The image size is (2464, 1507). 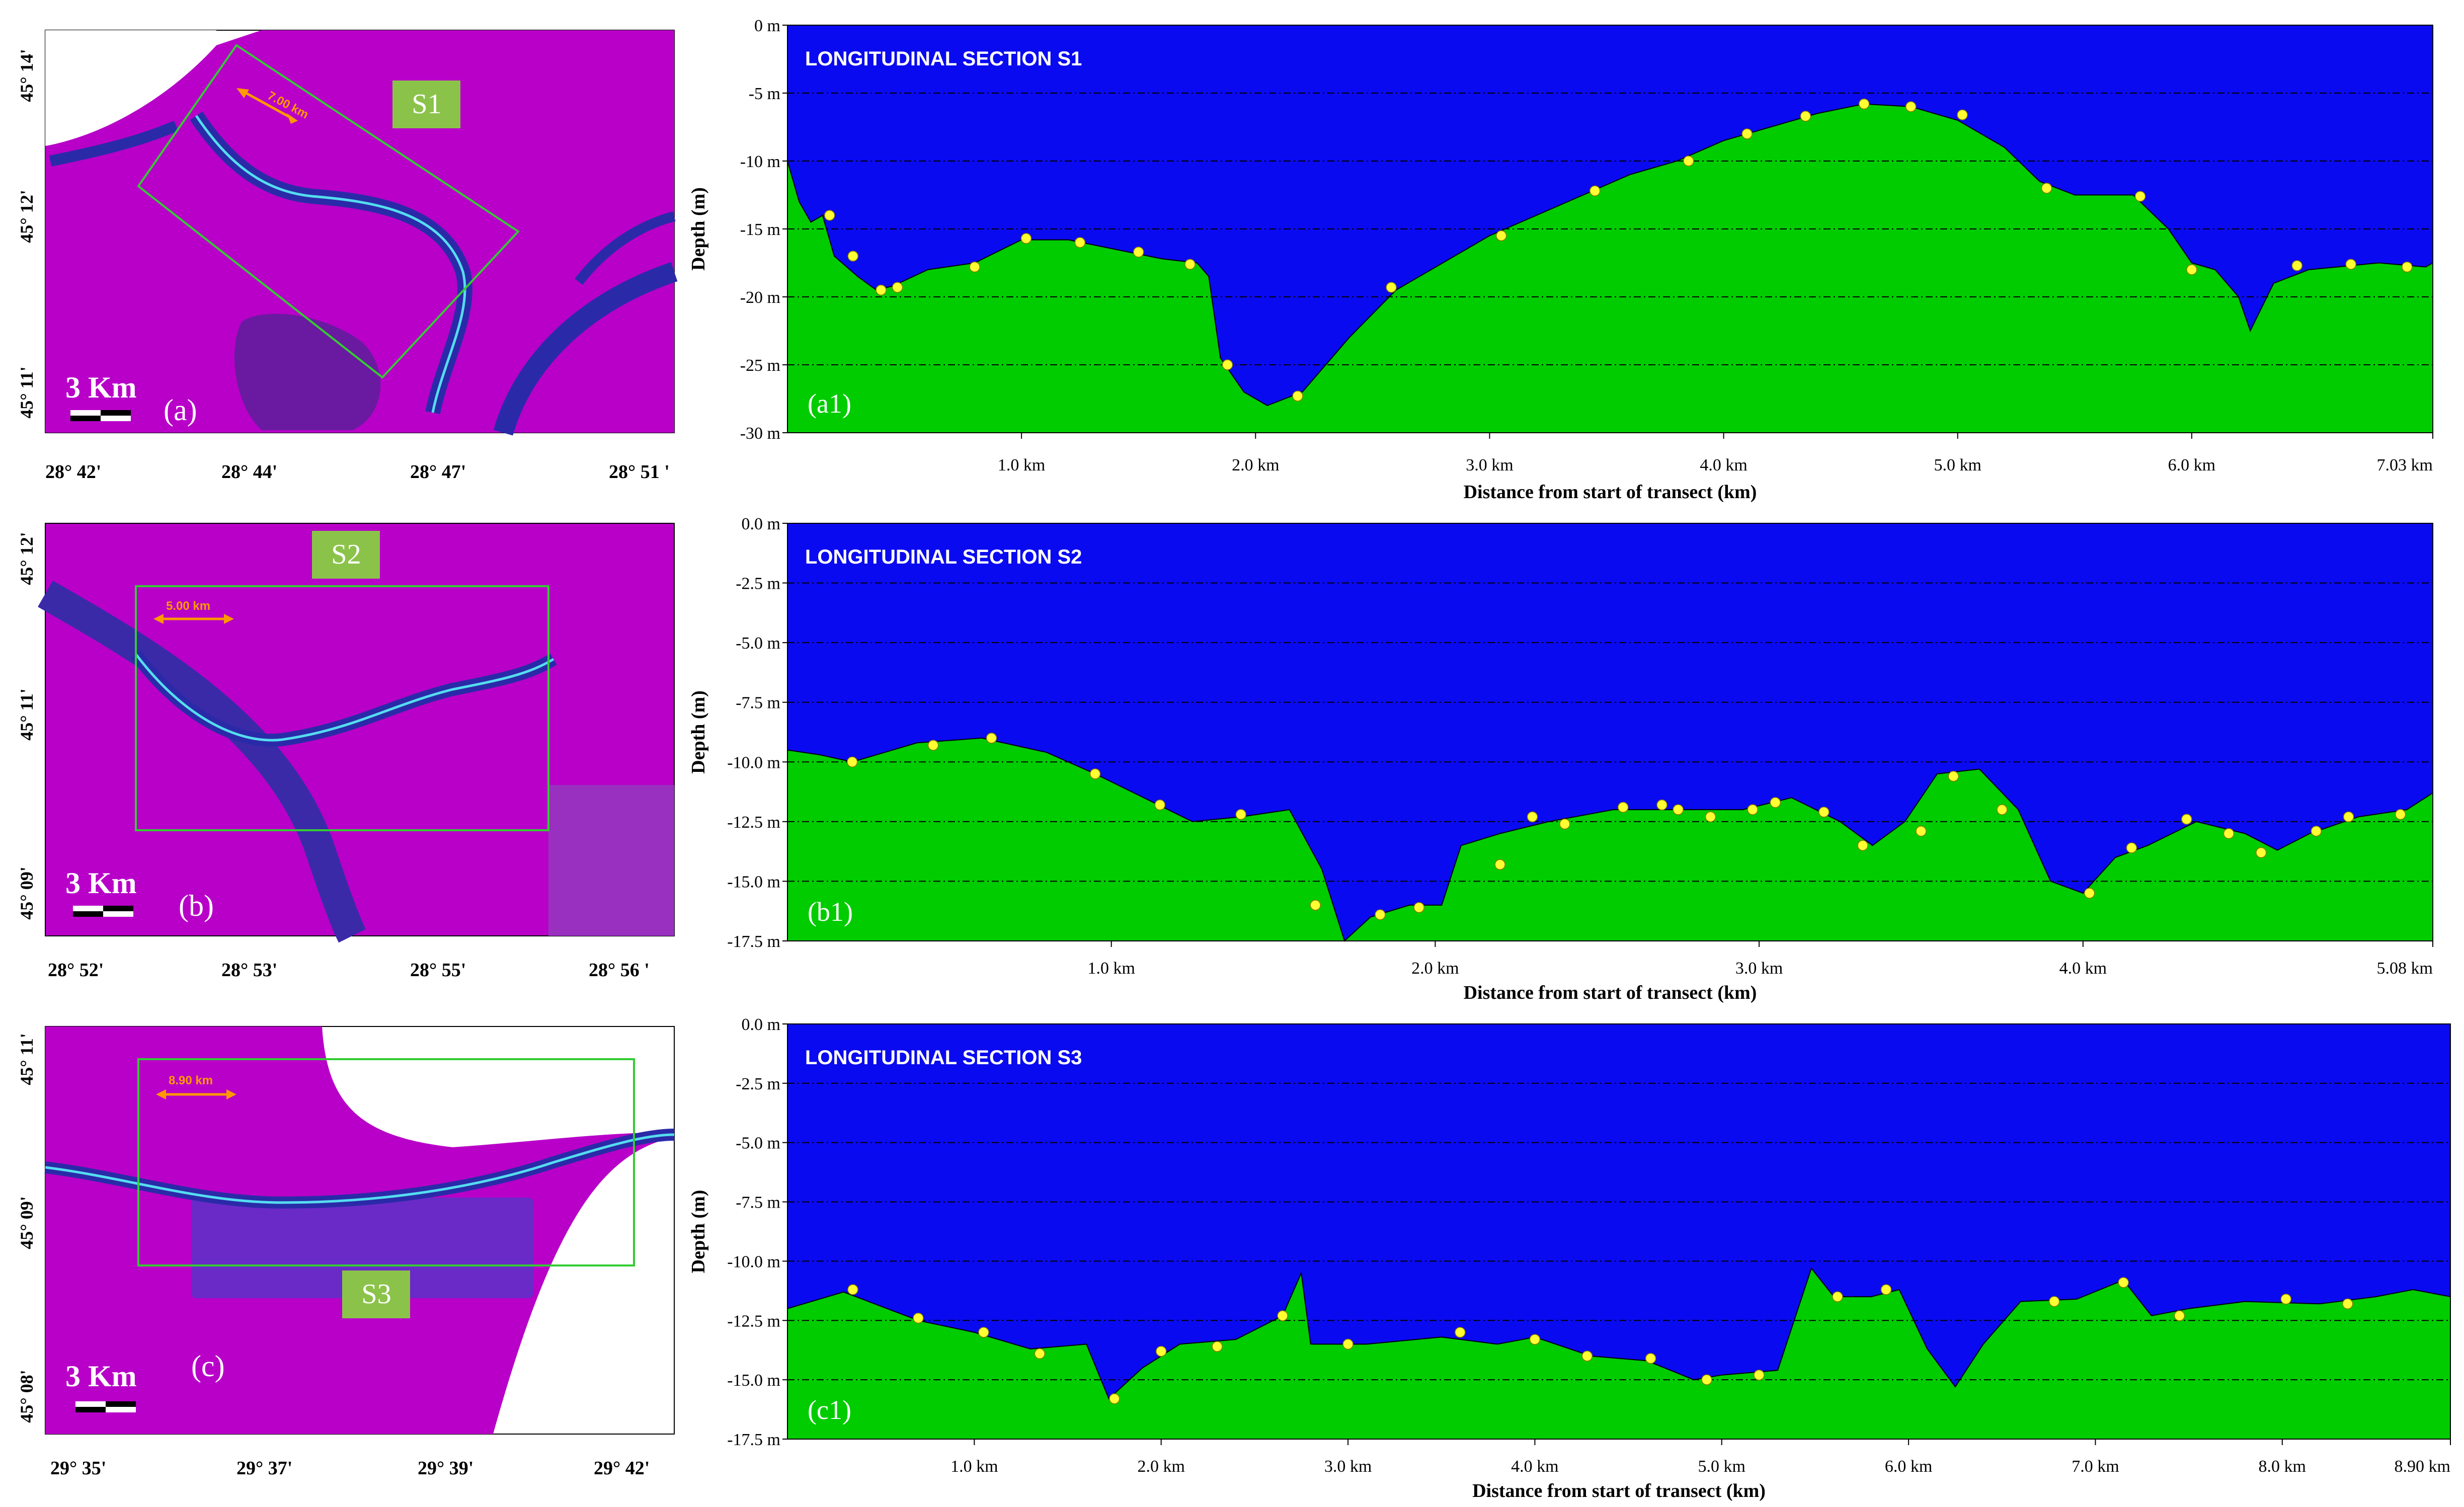 I want to click on y-tick-label: -10.0 m, so click(x=753, y=762).